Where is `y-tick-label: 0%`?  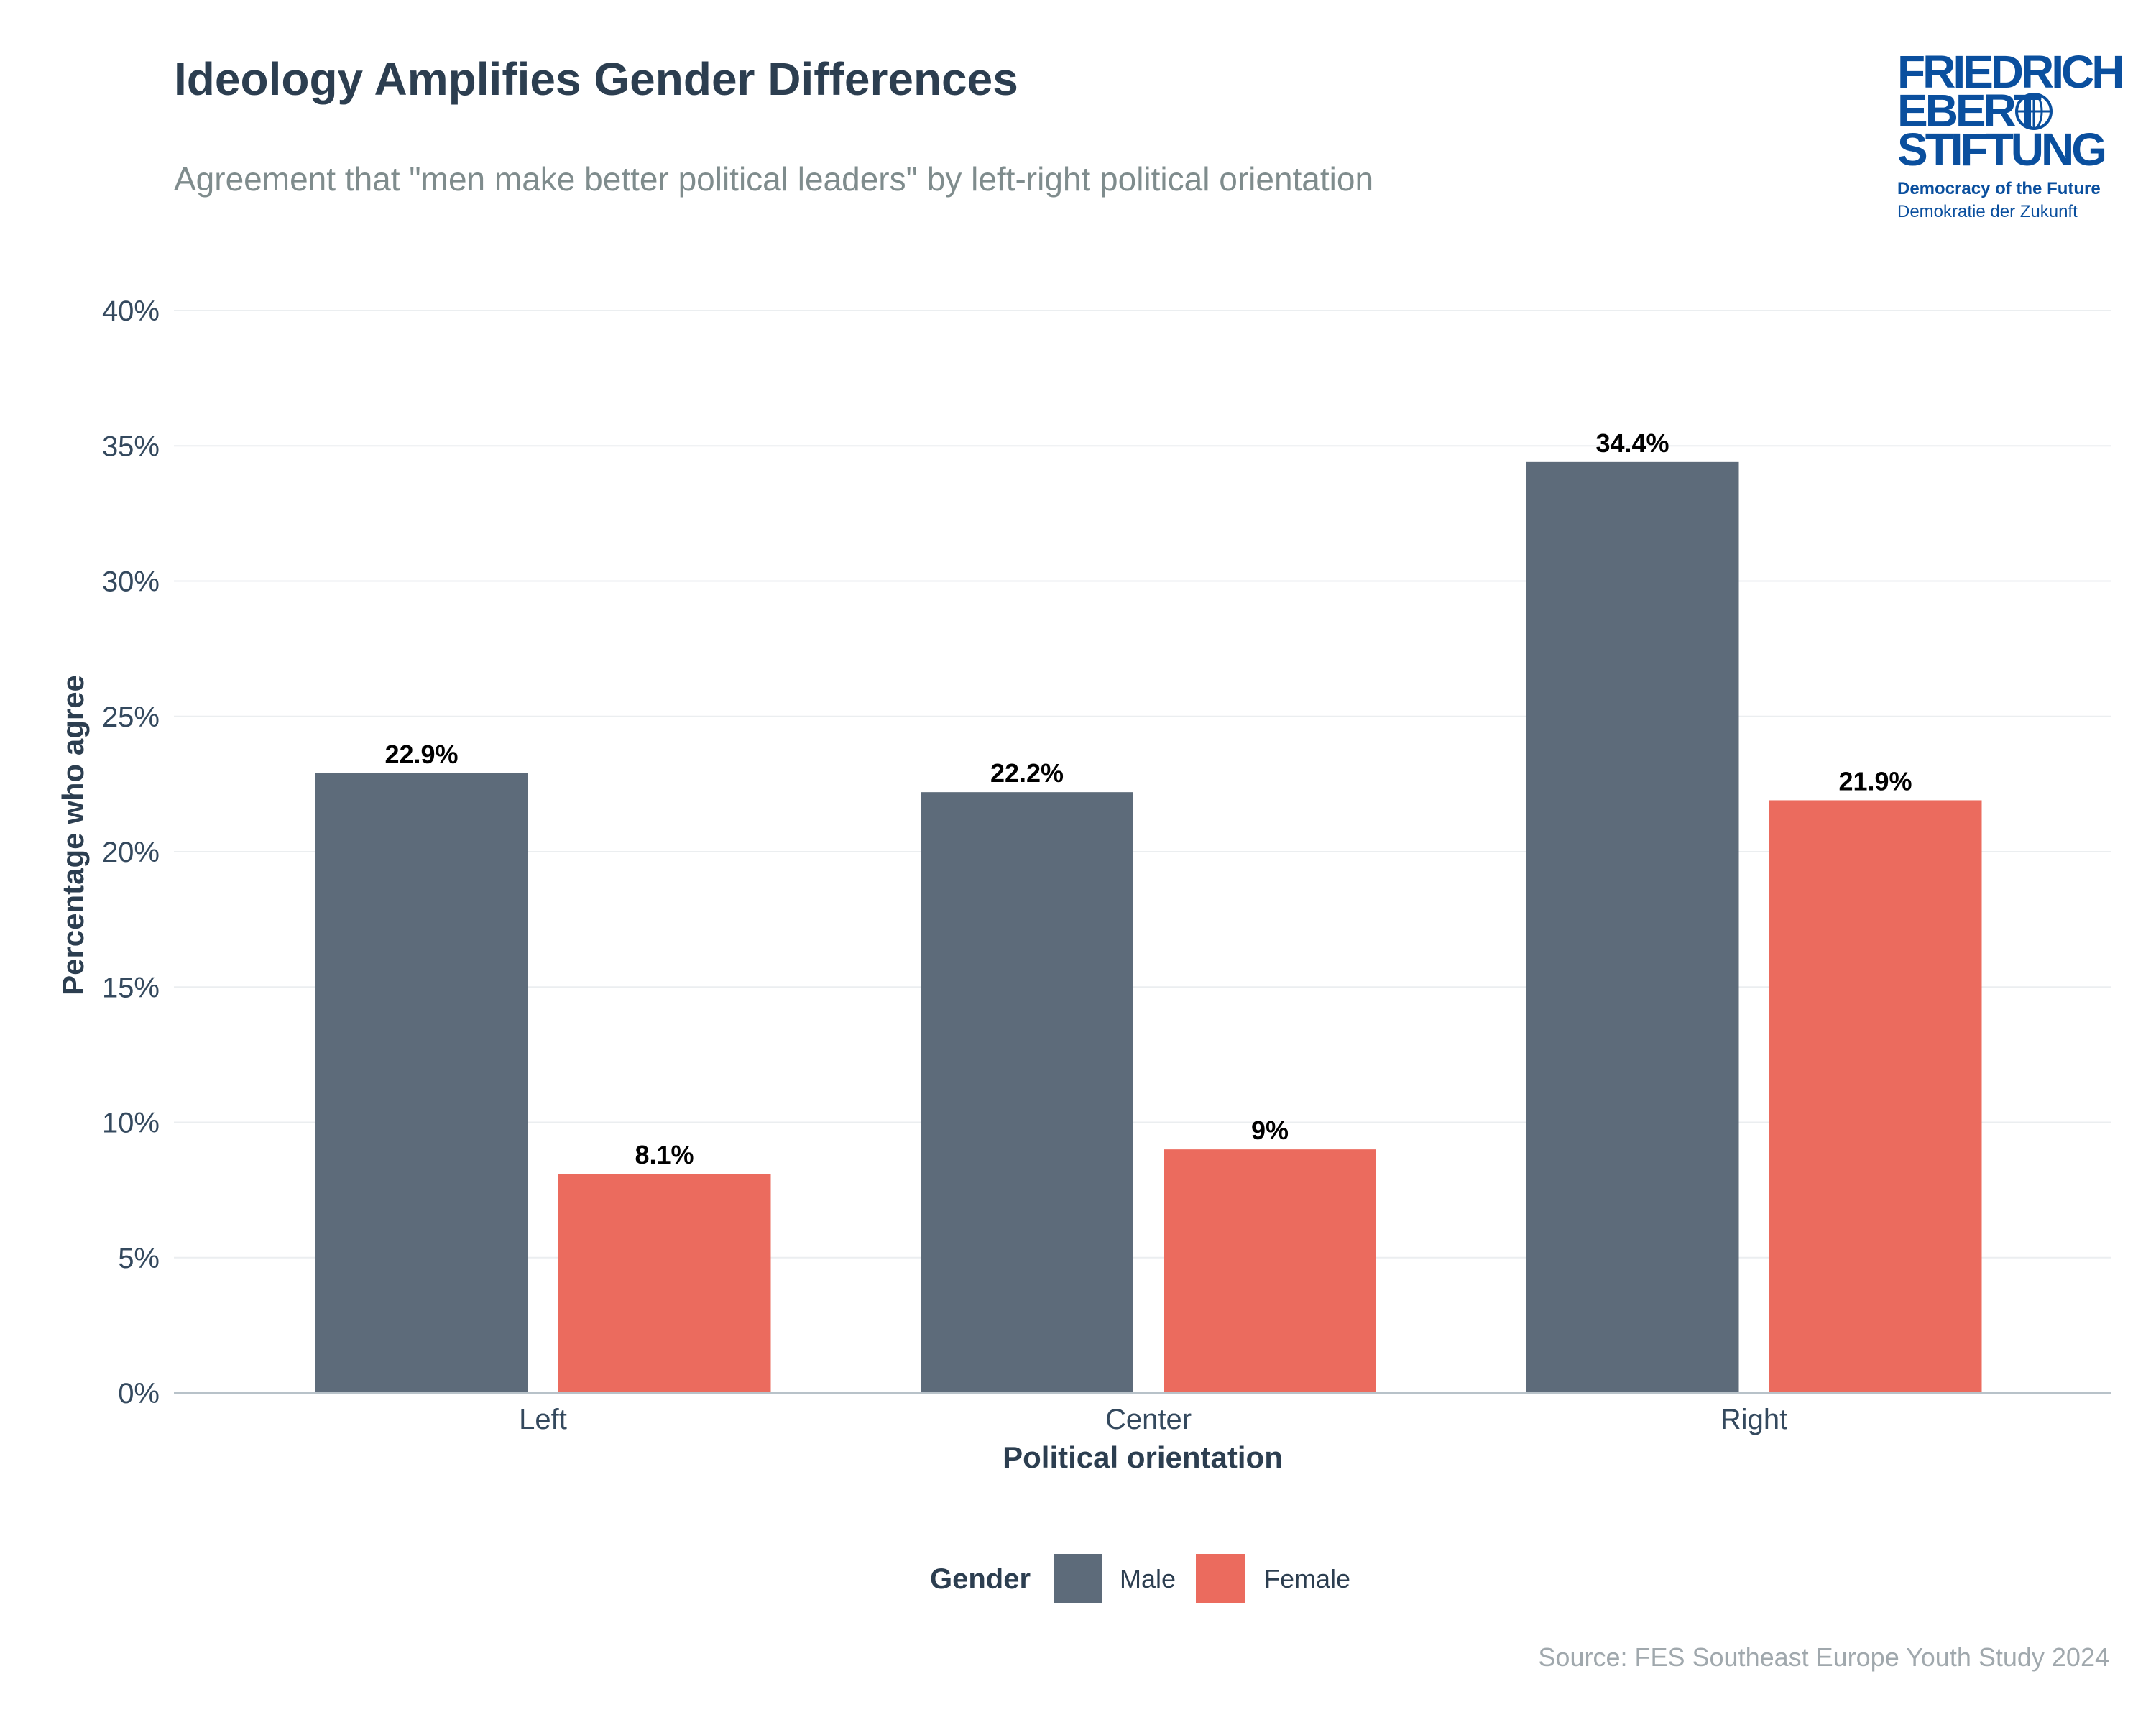
y-tick-label: 0% is located at coordinates (139, 1393).